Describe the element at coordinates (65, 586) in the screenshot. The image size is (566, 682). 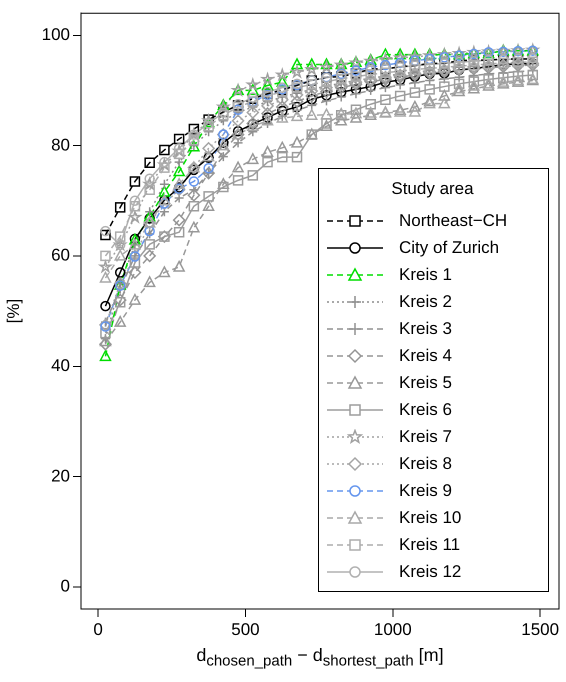
I see `y-tick-label: 0` at that location.